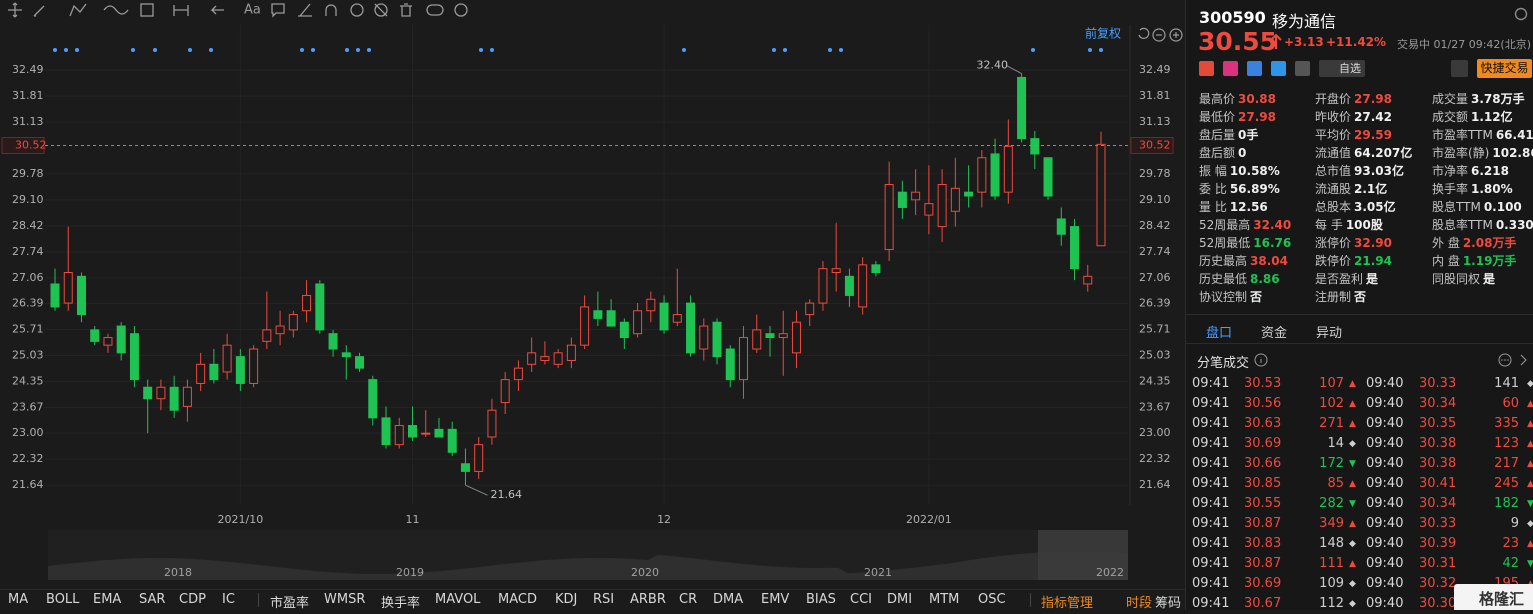 The height and width of the screenshot is (614, 1533). Describe the element at coordinates (1176, 35) in the screenshot. I see `zoom-in` at that location.